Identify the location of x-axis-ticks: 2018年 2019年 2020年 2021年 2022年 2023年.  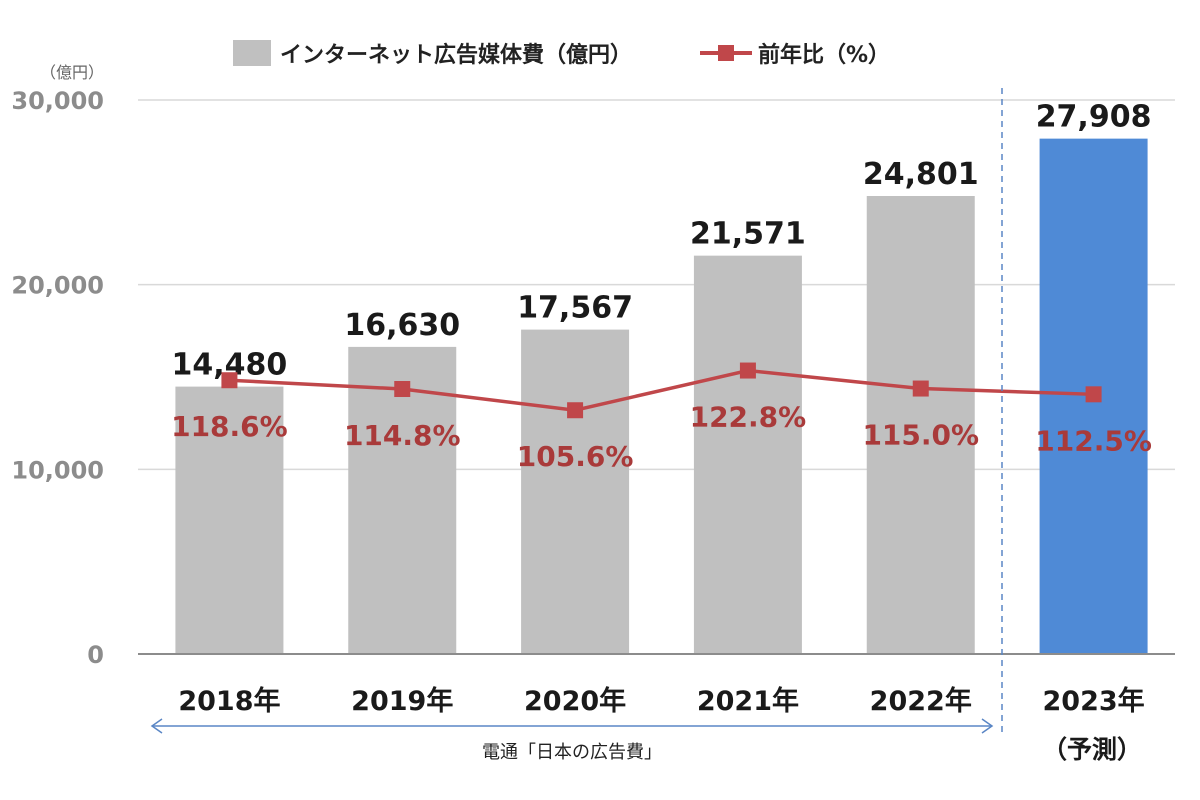
(661, 701).